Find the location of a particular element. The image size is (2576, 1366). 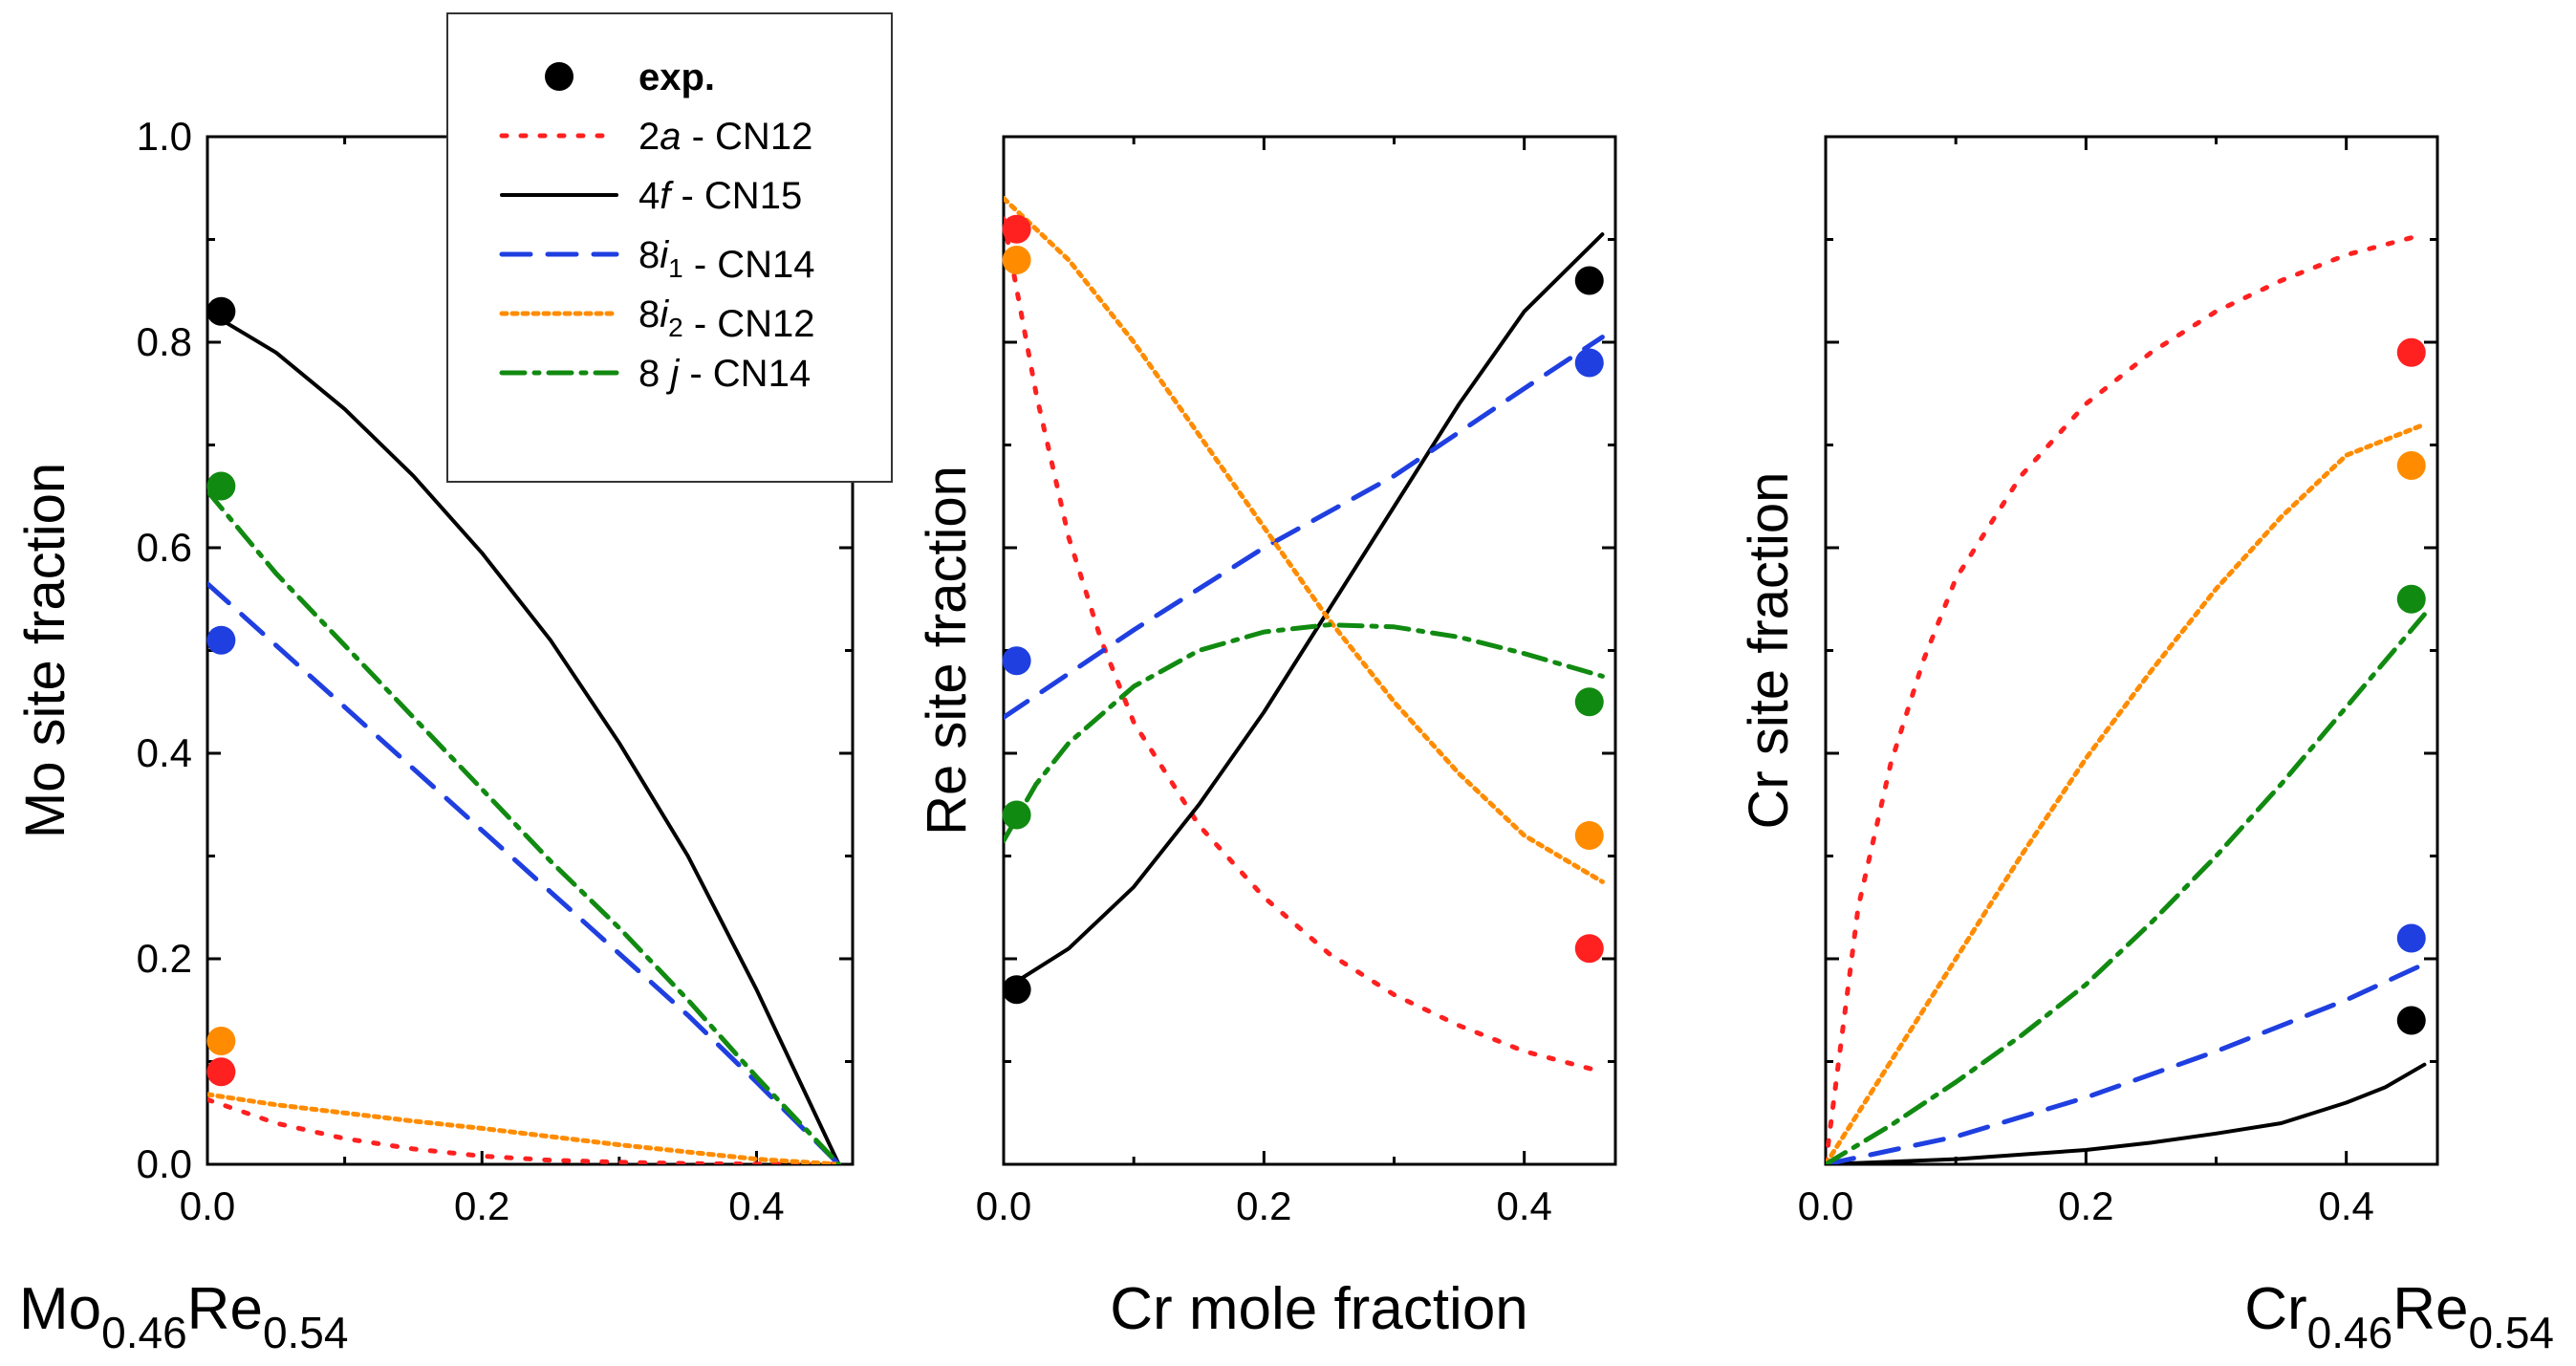

legend-entry-4f: 4f - CN15 is located at coordinates (651, 196).